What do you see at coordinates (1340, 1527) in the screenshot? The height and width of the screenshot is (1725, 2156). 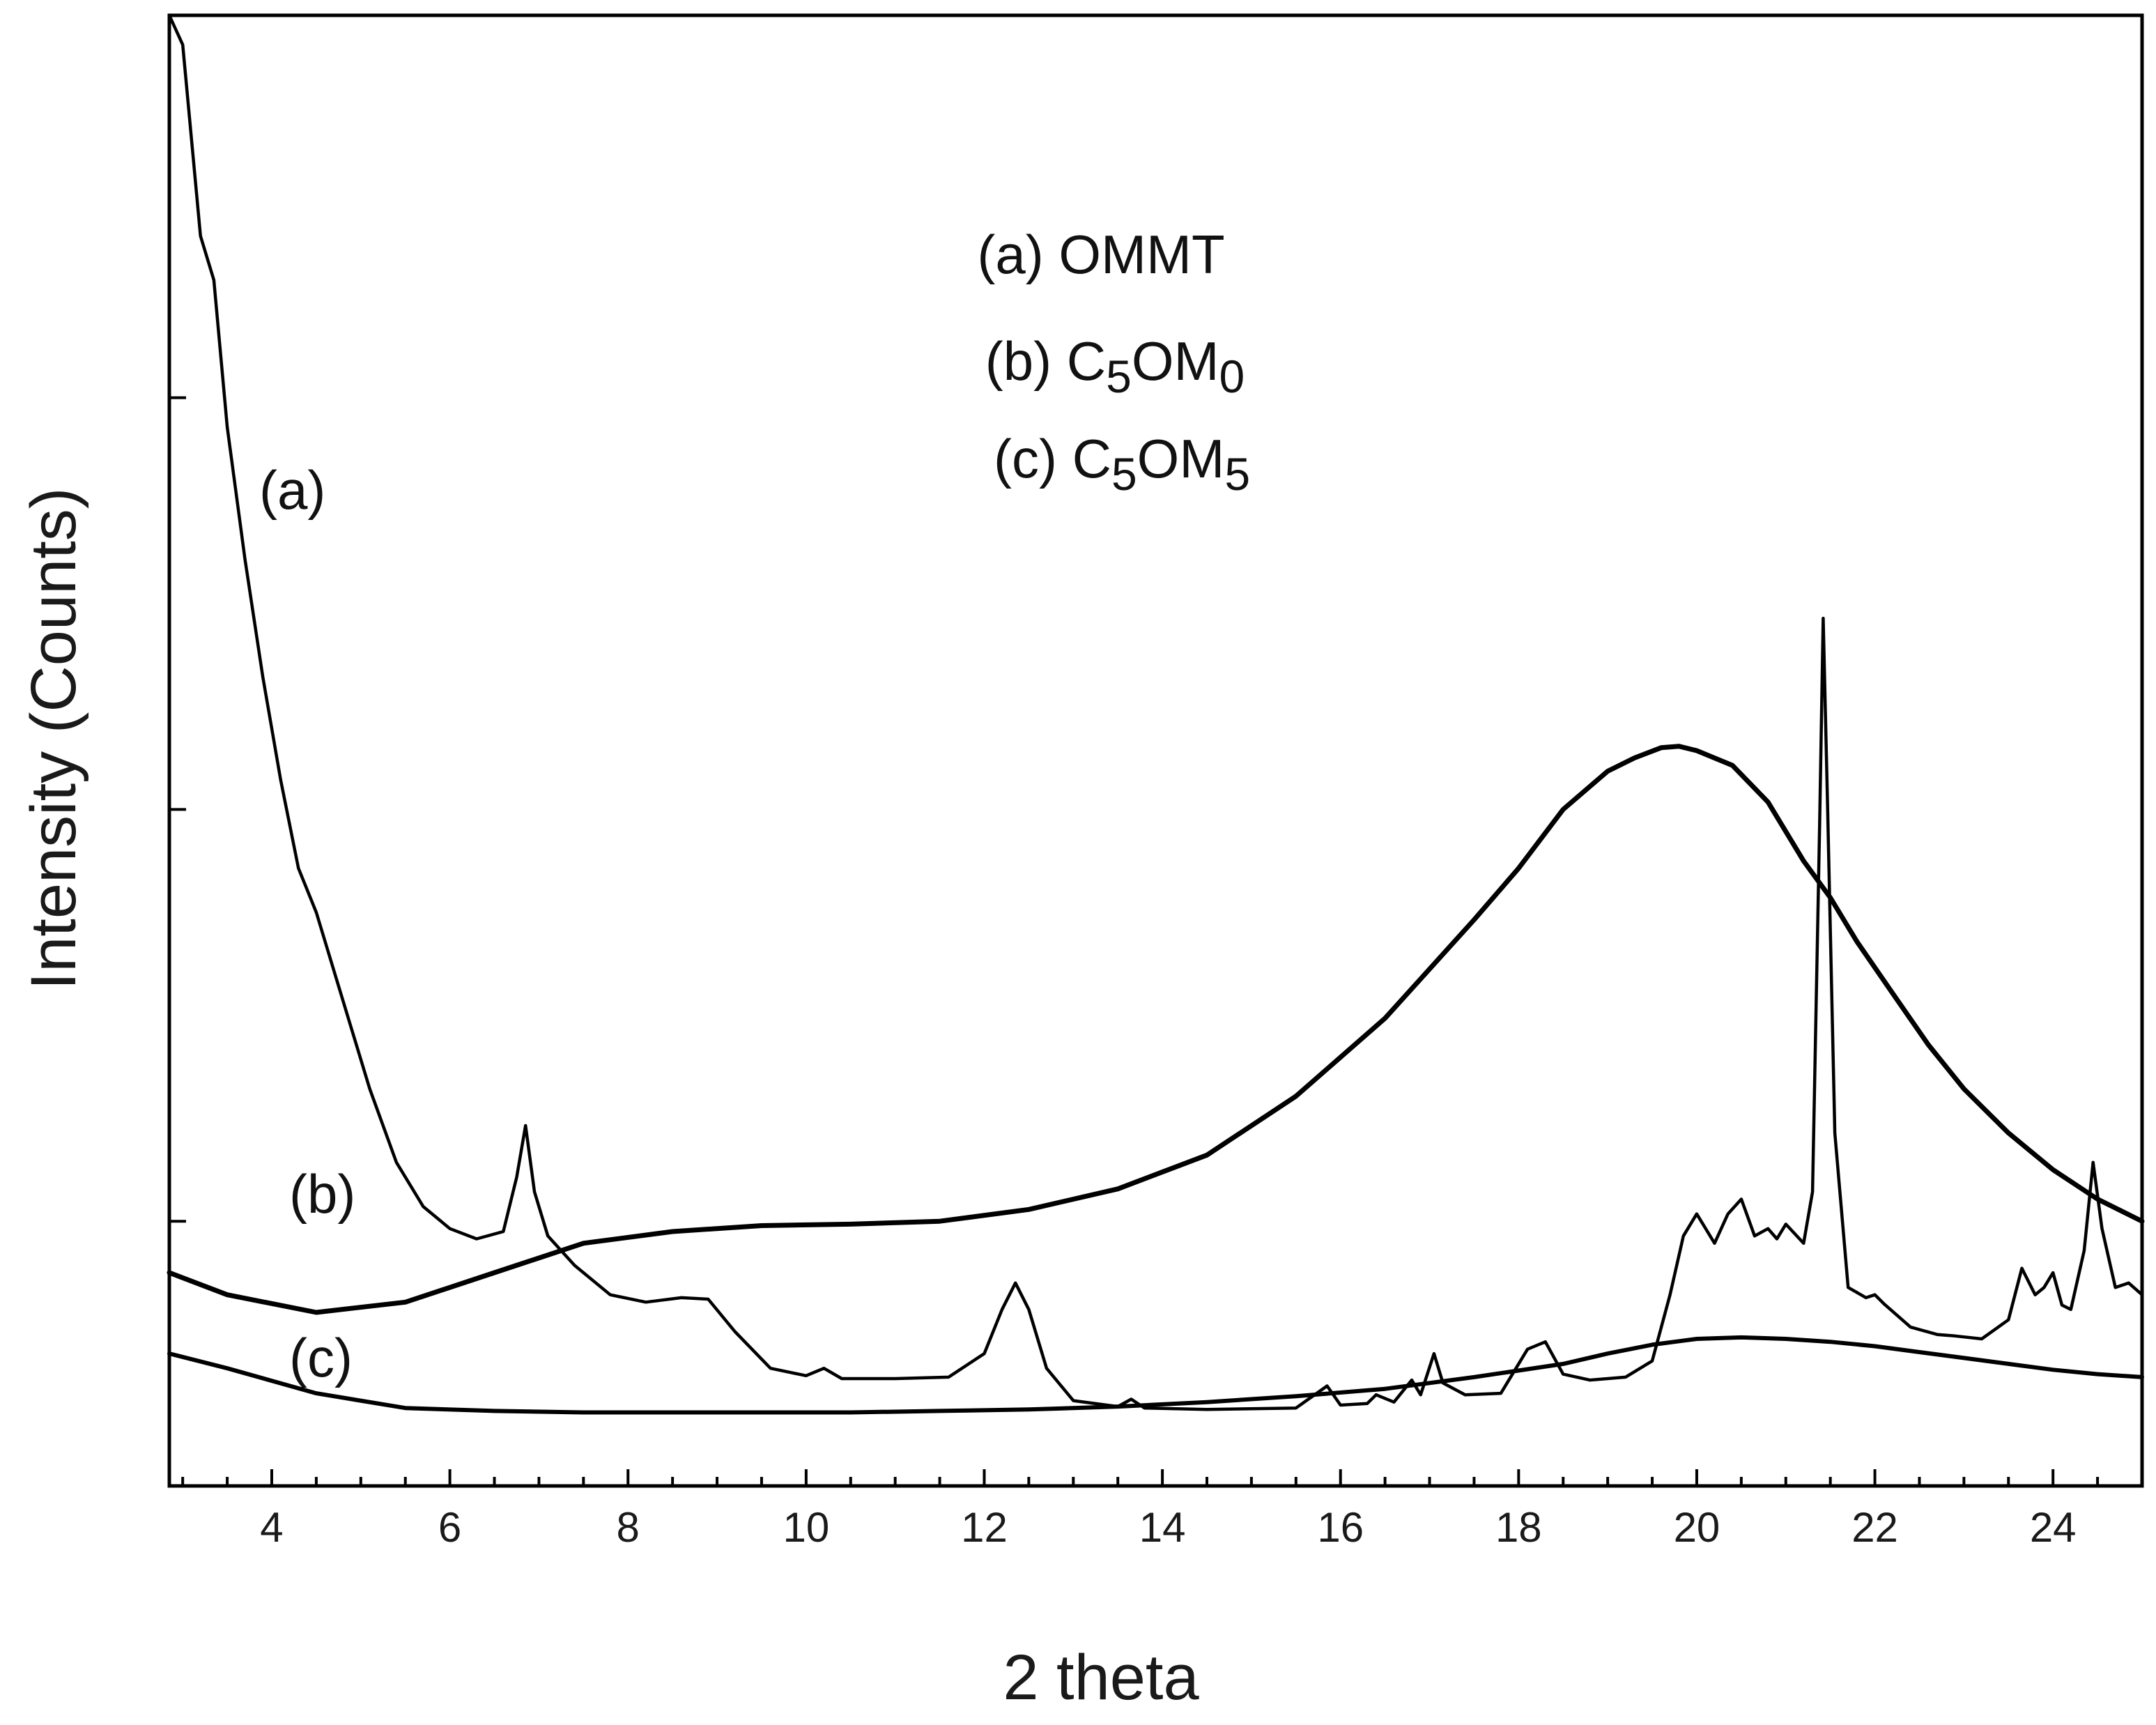 I see `x-tick-label: 16` at bounding box center [1340, 1527].